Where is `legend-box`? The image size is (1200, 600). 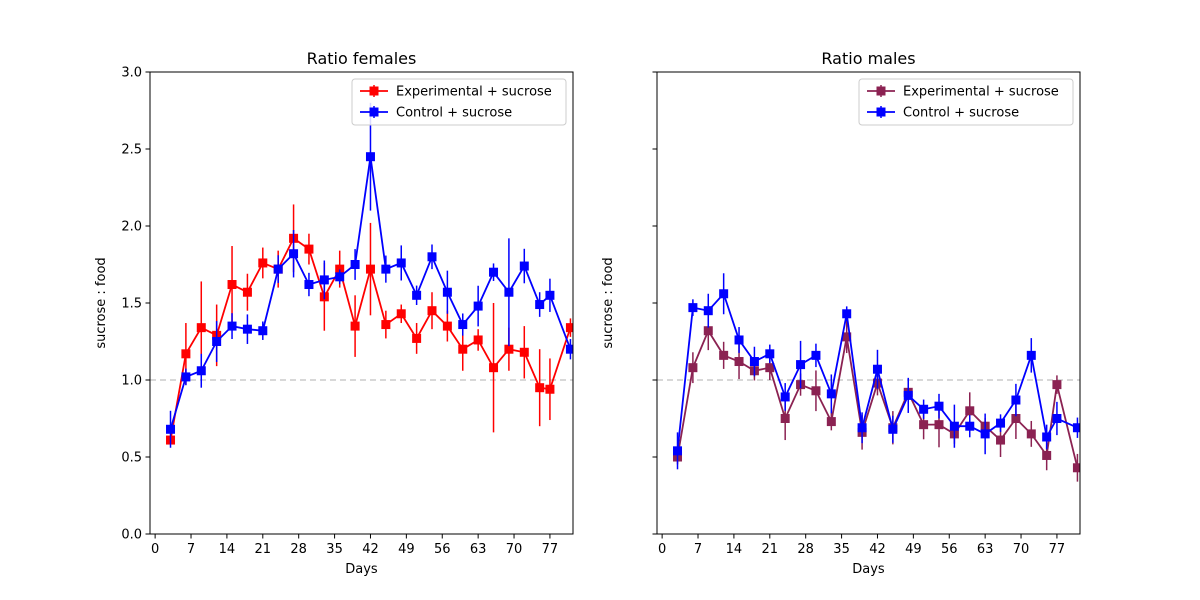 legend-box is located at coordinates (966, 102).